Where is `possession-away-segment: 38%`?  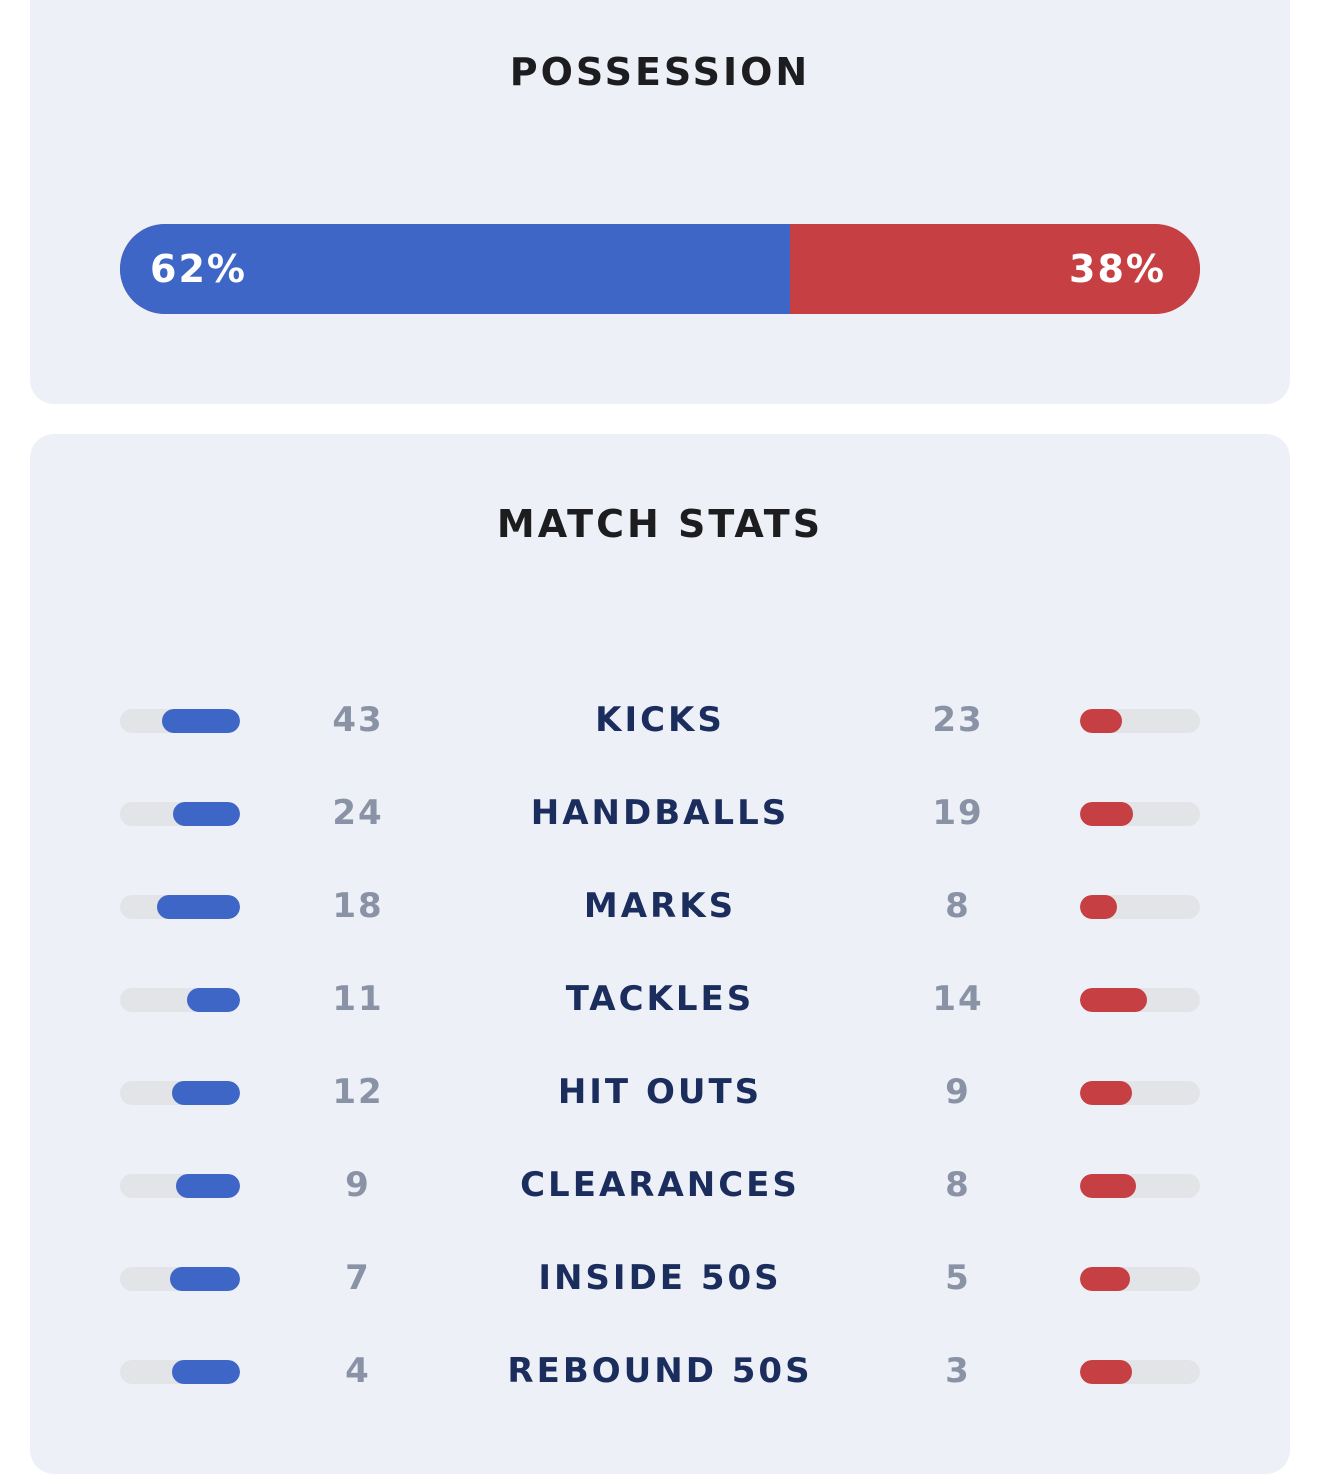
possession-away-segment: 38% is located at coordinates (994, 269).